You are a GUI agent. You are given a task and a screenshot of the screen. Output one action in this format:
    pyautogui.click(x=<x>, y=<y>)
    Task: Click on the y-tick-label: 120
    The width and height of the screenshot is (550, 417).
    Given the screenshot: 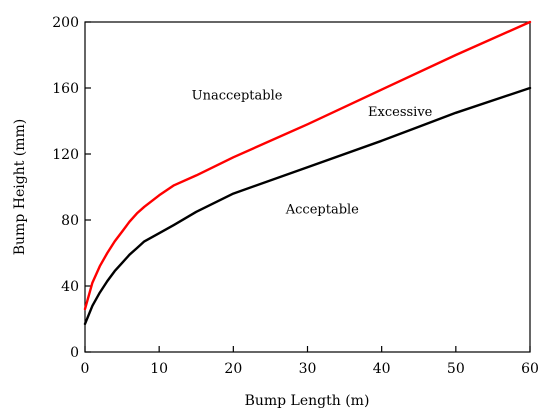 What is the action you would take?
    pyautogui.click(x=65, y=155)
    